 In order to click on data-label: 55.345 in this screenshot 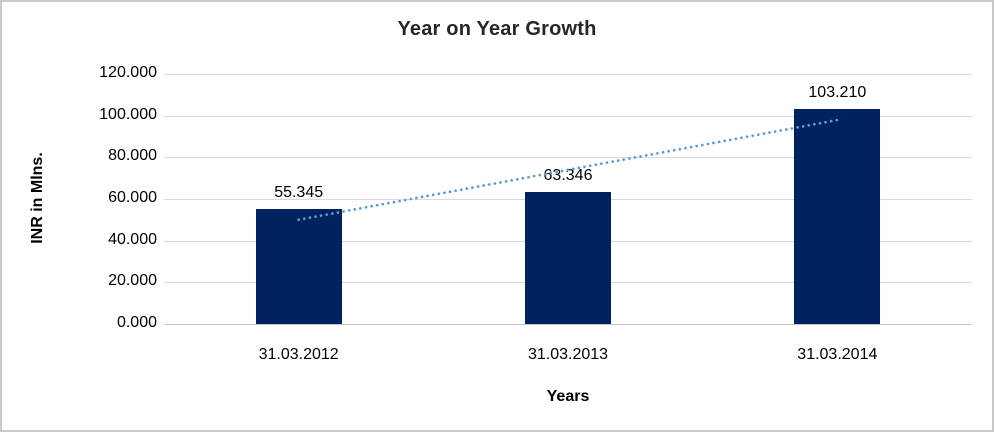, I will do `click(299, 192)`.